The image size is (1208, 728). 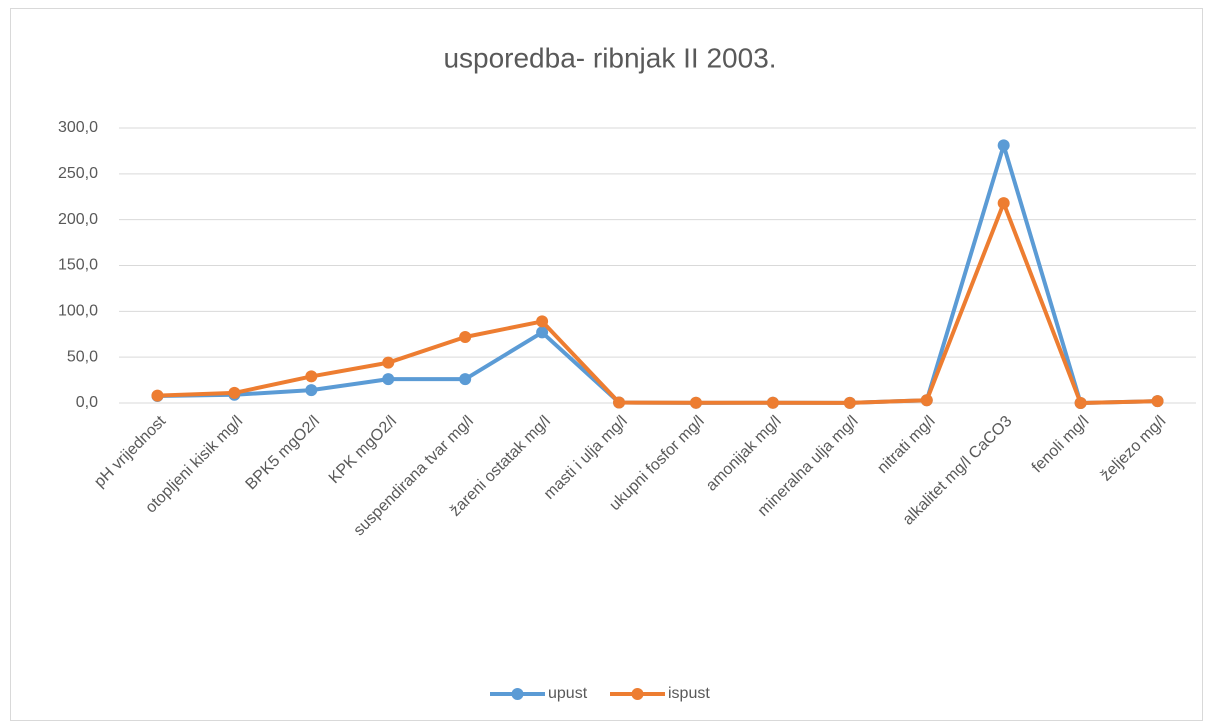 What do you see at coordinates (78, 219) in the screenshot?
I see `y-tick-label: 200,0` at bounding box center [78, 219].